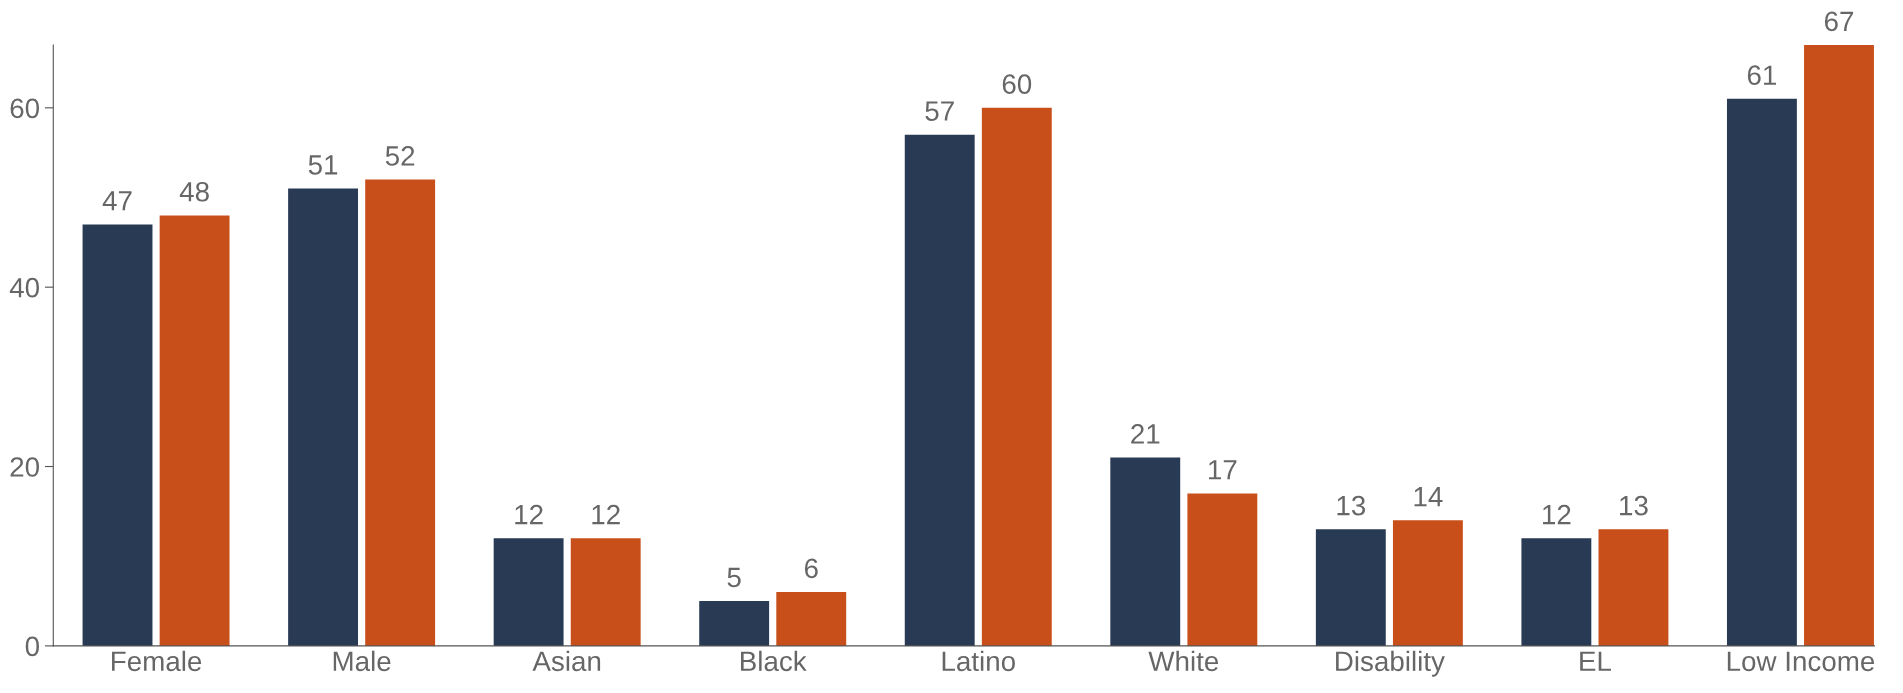  What do you see at coordinates (1595, 661) in the screenshot?
I see `x-tick-label: EL` at bounding box center [1595, 661].